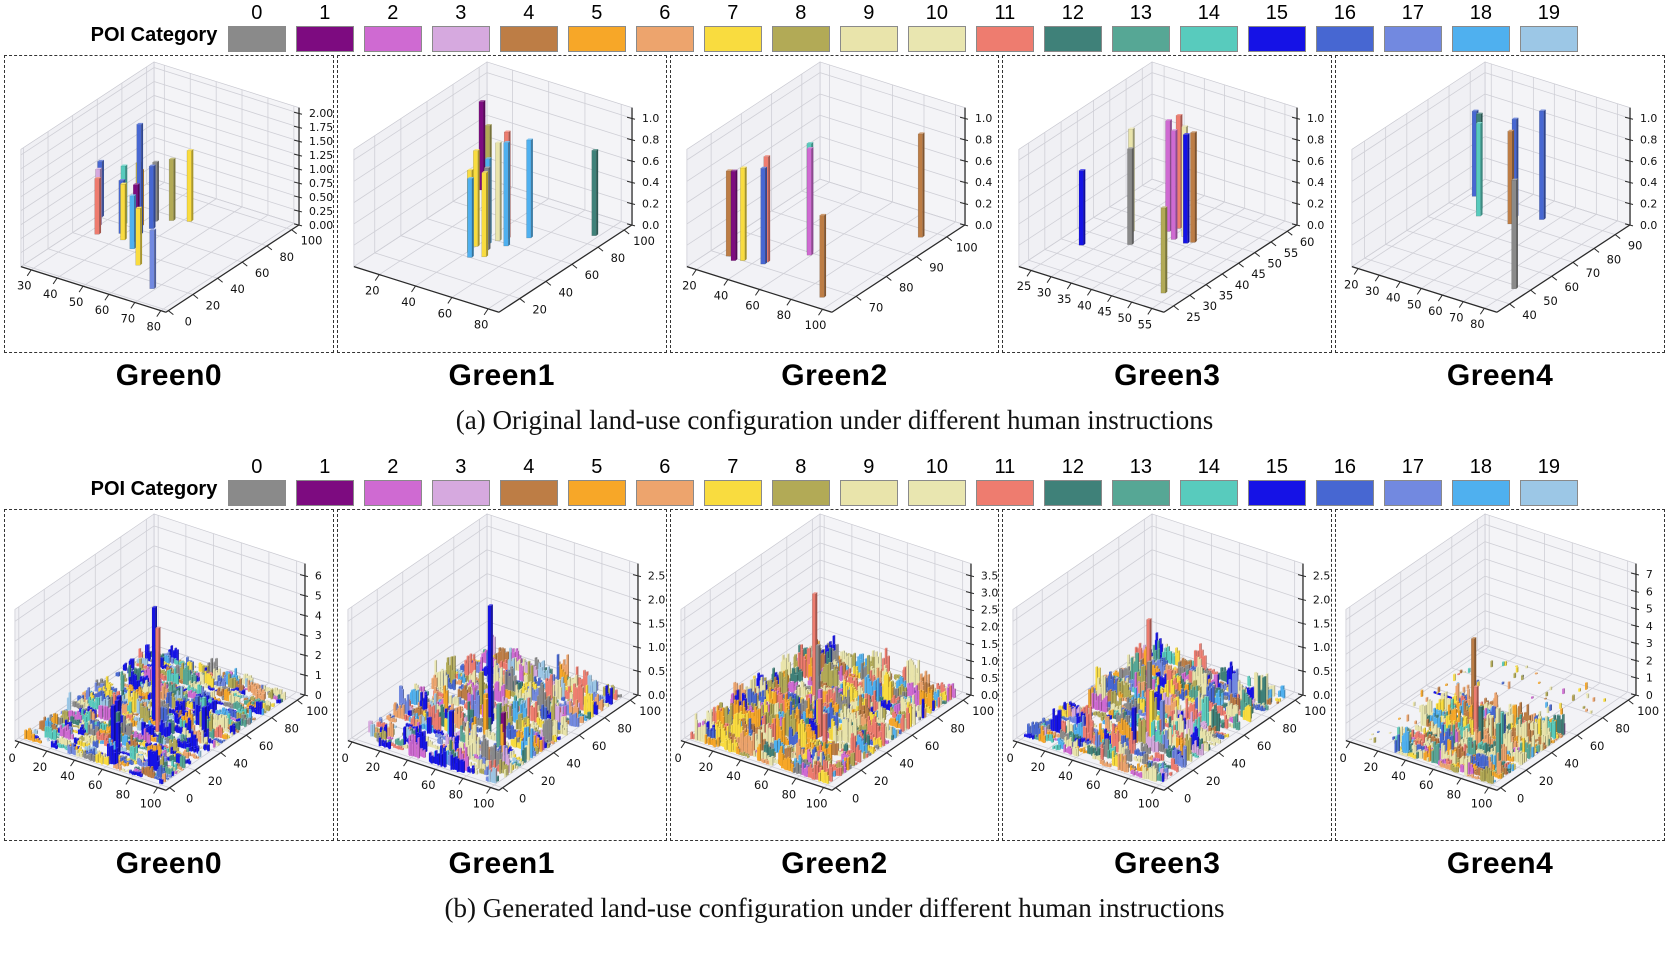  I want to click on legend-item-number: 7, so click(732, 13).